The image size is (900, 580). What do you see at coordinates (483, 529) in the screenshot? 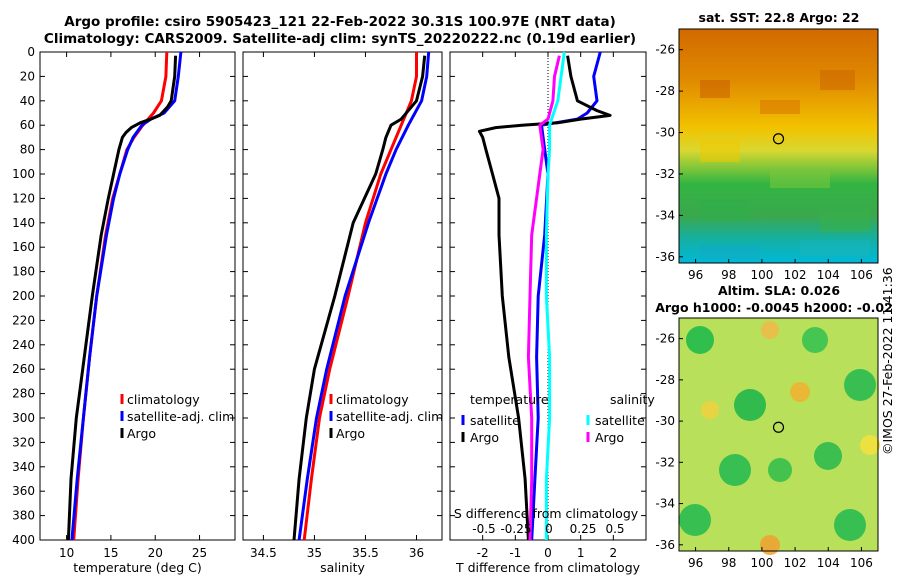
I see `s-tick-label: -0.5` at bounding box center [483, 529].